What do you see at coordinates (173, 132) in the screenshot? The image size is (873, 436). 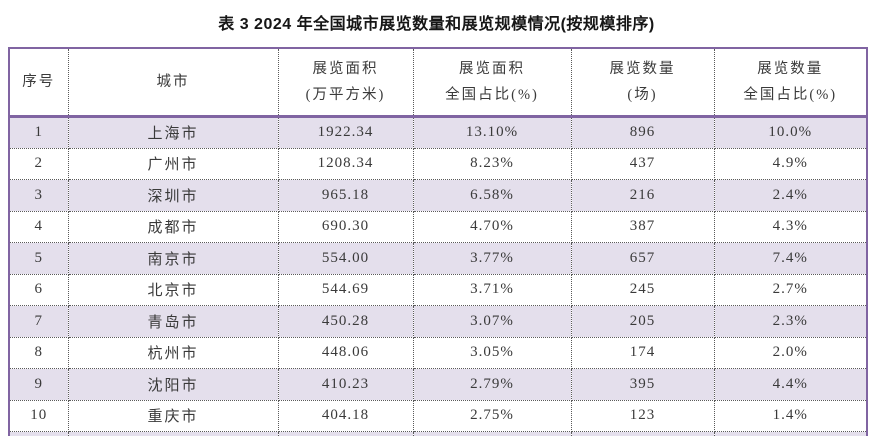 I see `cell-city: 上海市` at bounding box center [173, 132].